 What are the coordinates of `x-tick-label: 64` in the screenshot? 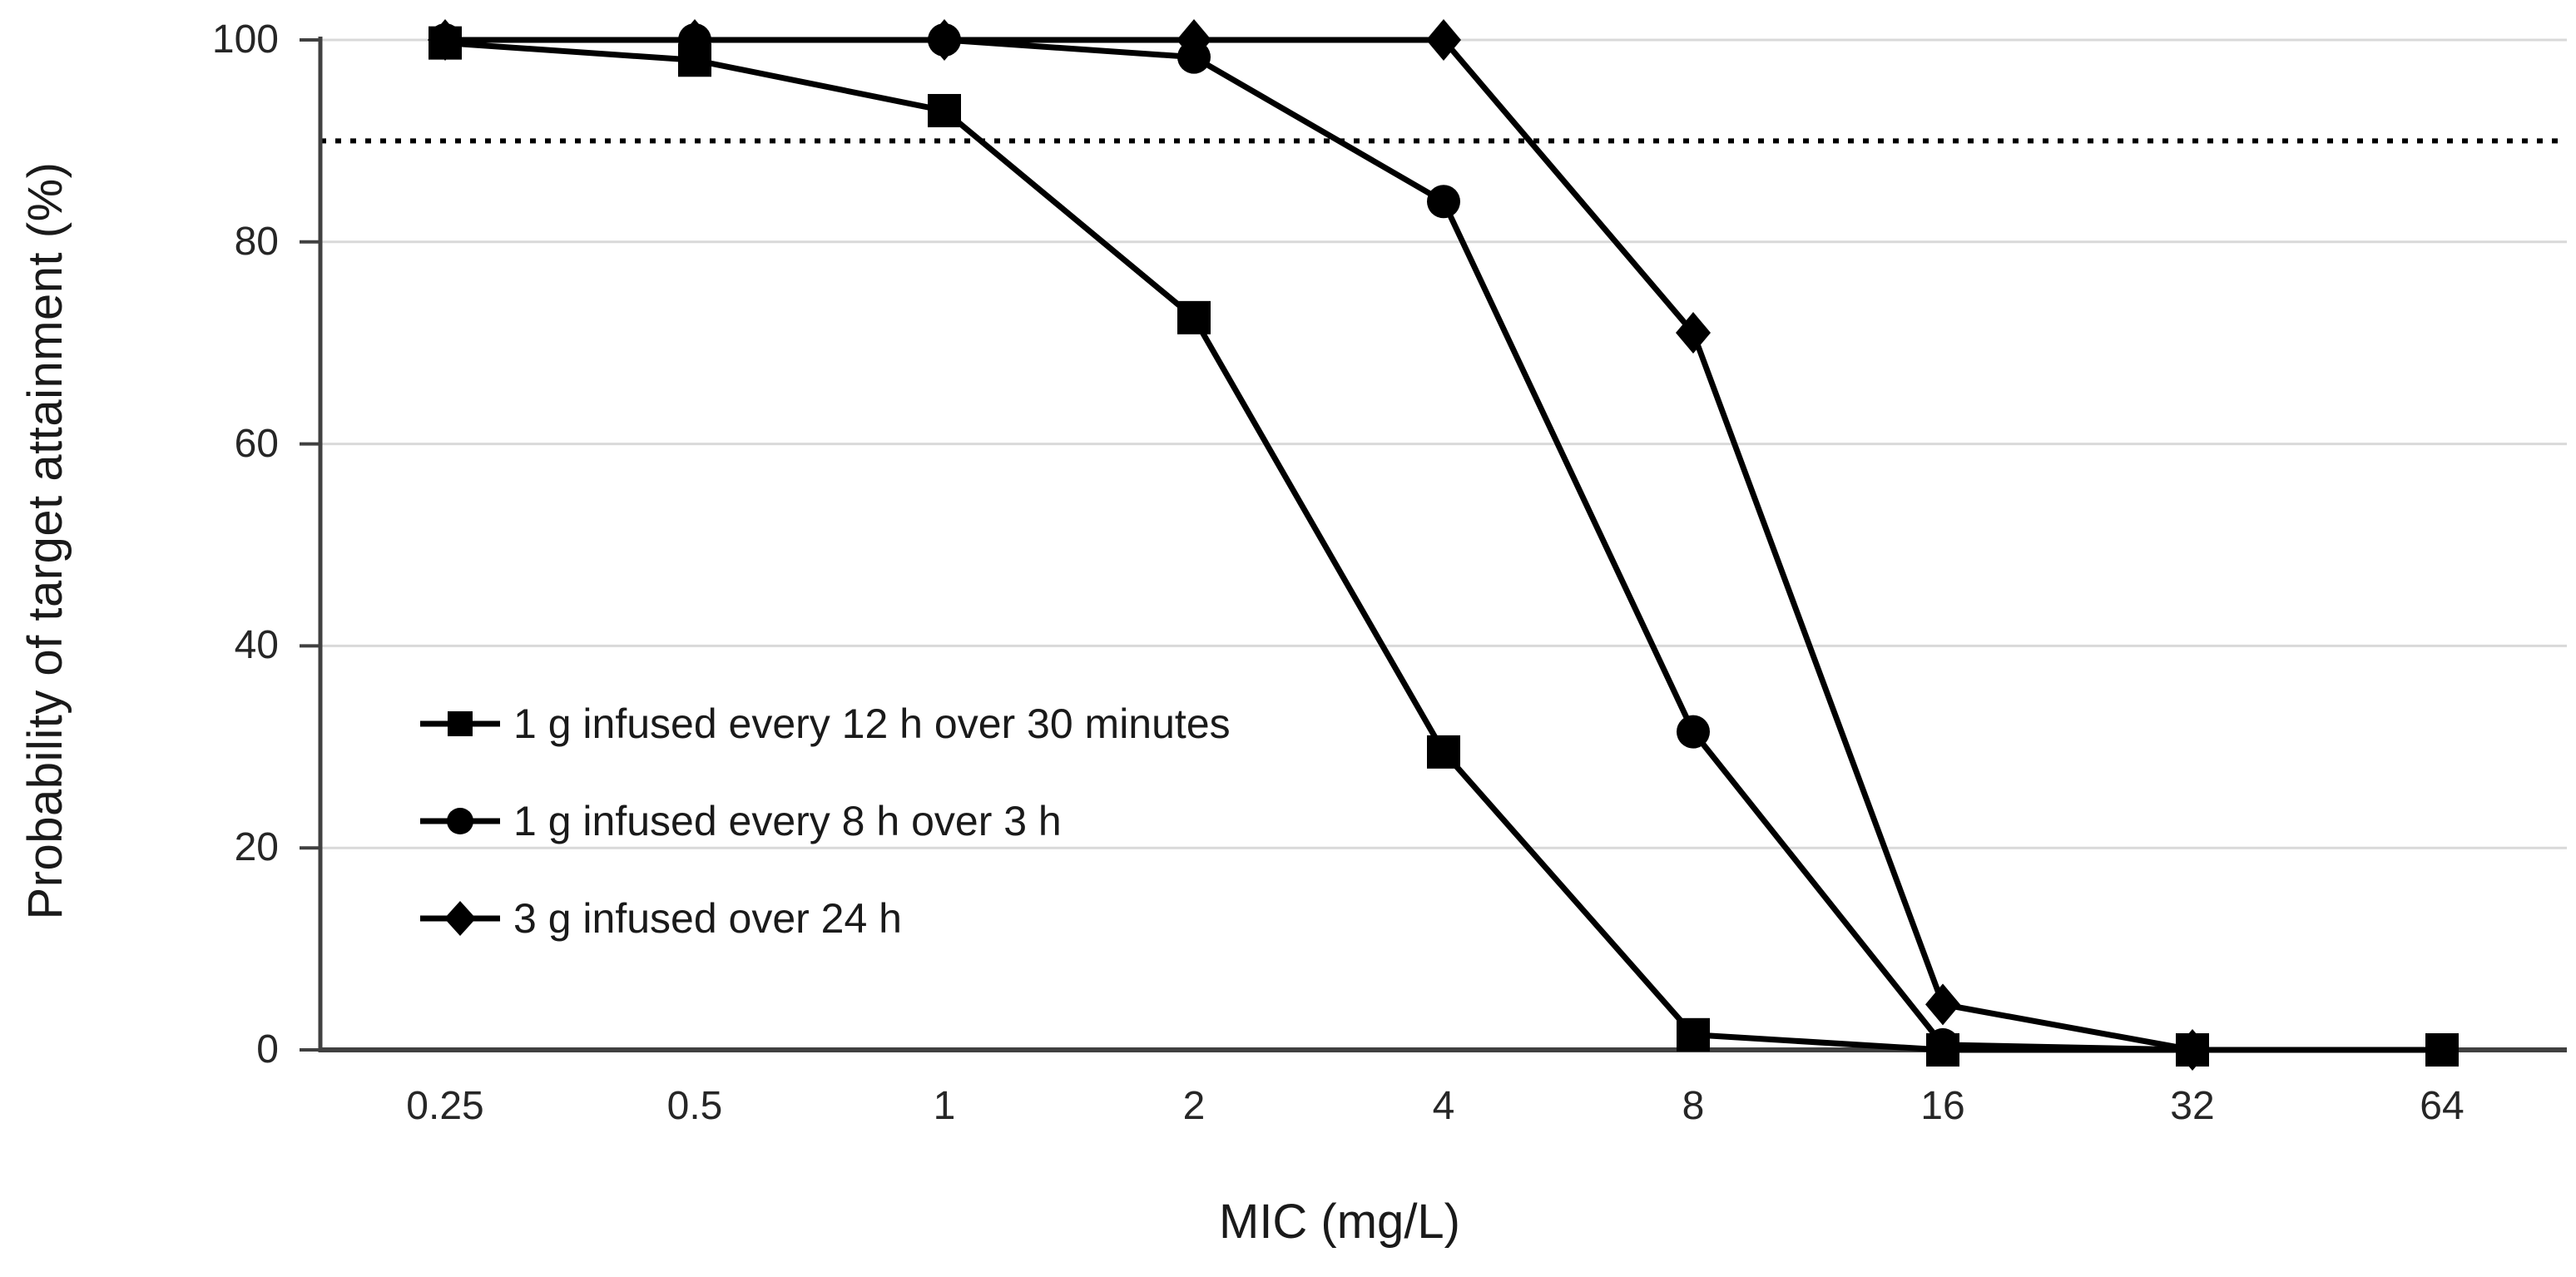 It's located at (2443, 1106).